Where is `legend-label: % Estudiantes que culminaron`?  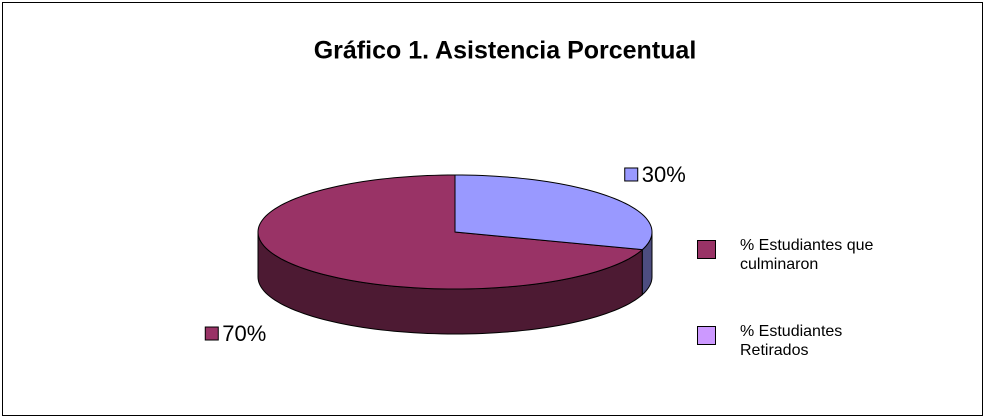
legend-label: % Estudiantes que culminaron is located at coordinates (807, 255).